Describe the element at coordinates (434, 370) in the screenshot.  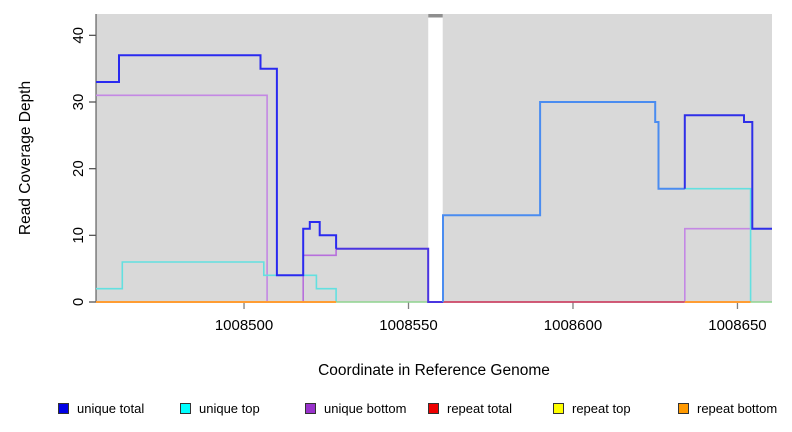
I see `x-axis-title: Coordinate in Reference Genome` at that location.